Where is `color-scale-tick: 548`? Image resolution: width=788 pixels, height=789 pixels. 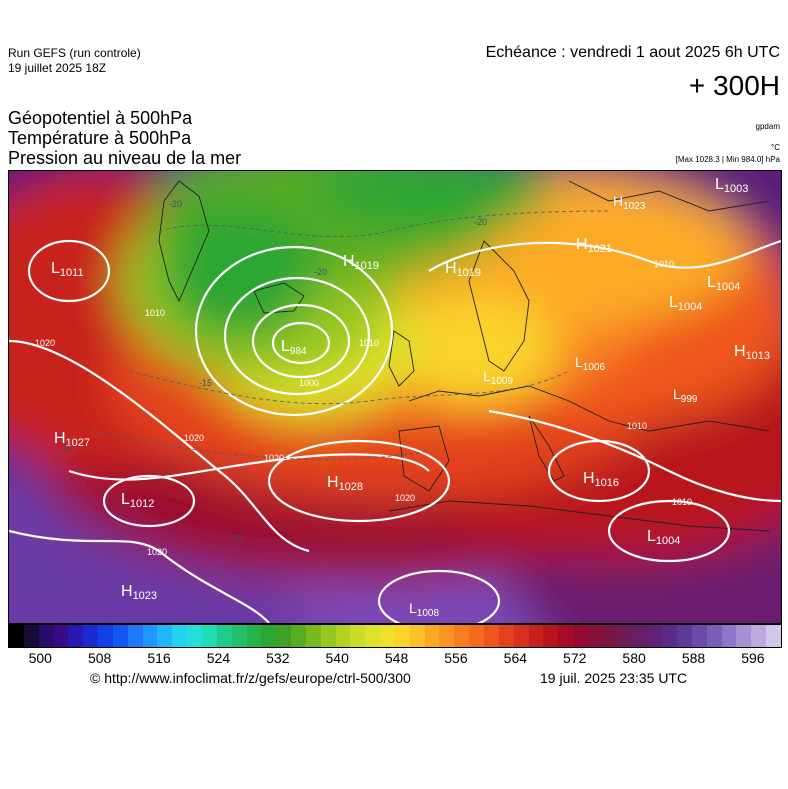
color-scale-tick: 548 is located at coordinates (396, 658).